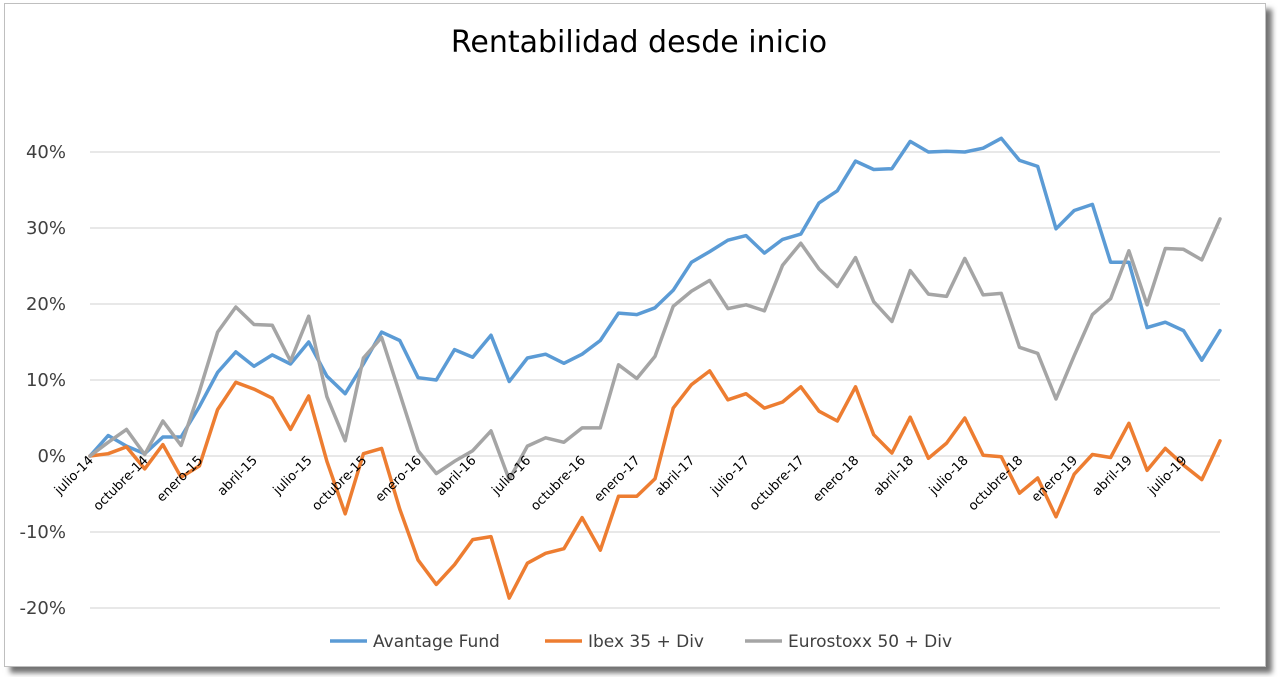 The image size is (1278, 677). Describe the element at coordinates (1168, 476) in the screenshot. I see `x-tick-label: julio-19` at that location.